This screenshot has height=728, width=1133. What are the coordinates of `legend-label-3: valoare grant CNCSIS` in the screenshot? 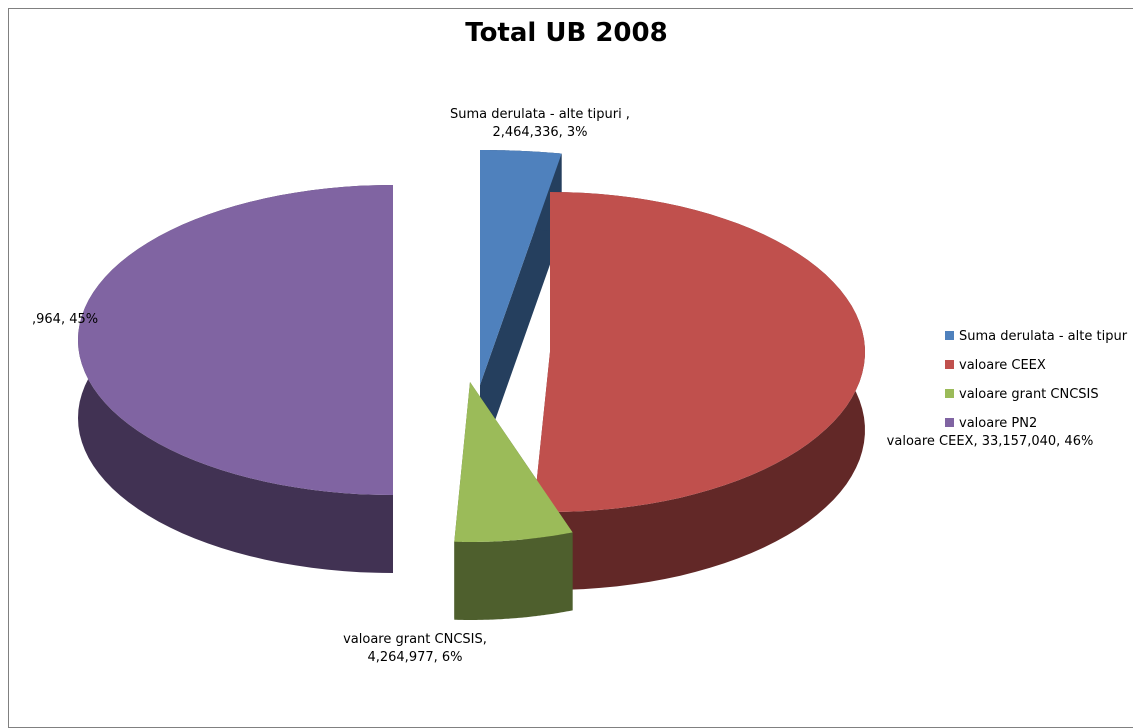 It's located at (1029, 394).